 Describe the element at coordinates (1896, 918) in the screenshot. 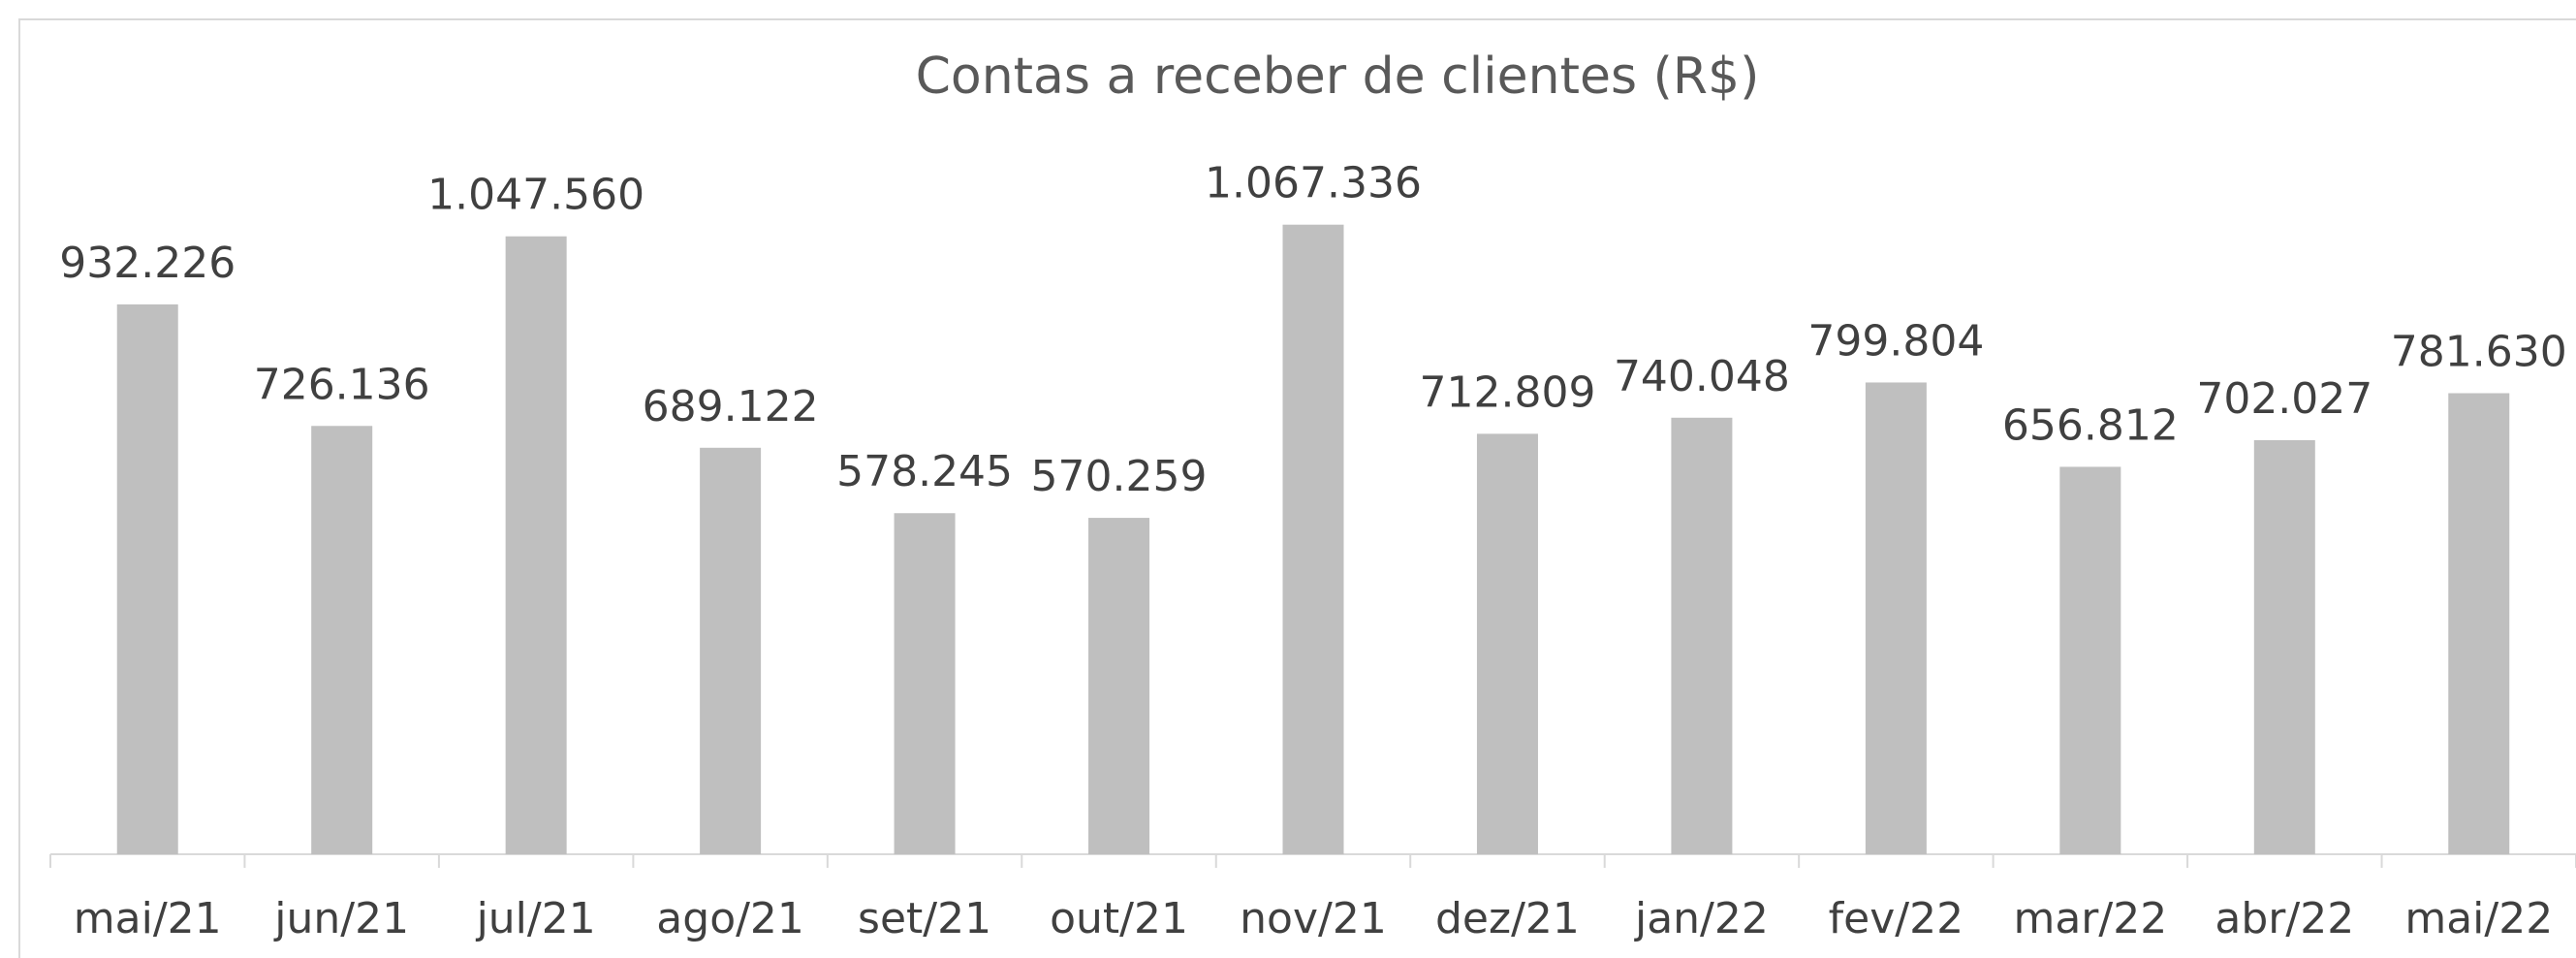

I see `x-tick-label: fev/22` at that location.